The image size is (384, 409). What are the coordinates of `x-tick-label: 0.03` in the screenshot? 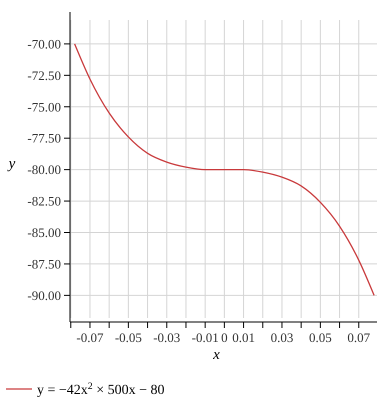 It's located at (282, 337).